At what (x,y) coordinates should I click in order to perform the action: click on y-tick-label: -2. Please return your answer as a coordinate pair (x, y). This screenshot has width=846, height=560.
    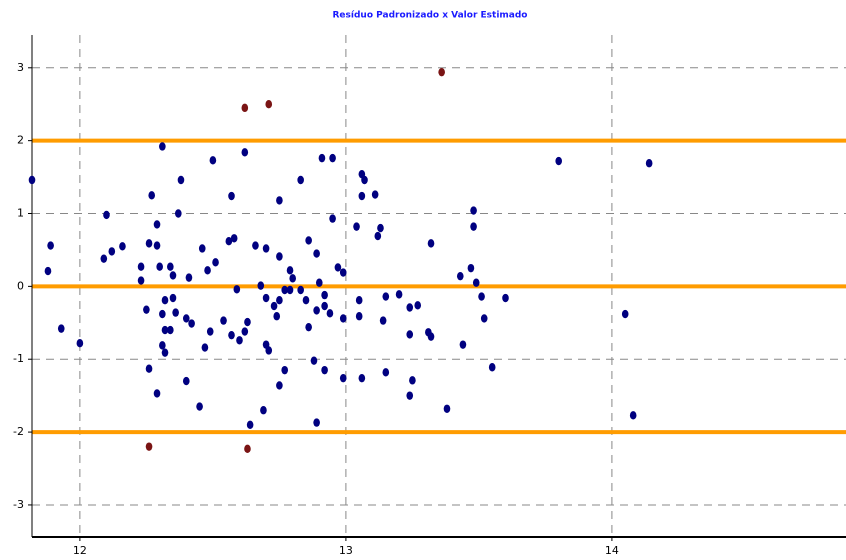
    Looking at the image, I should click on (18, 431).